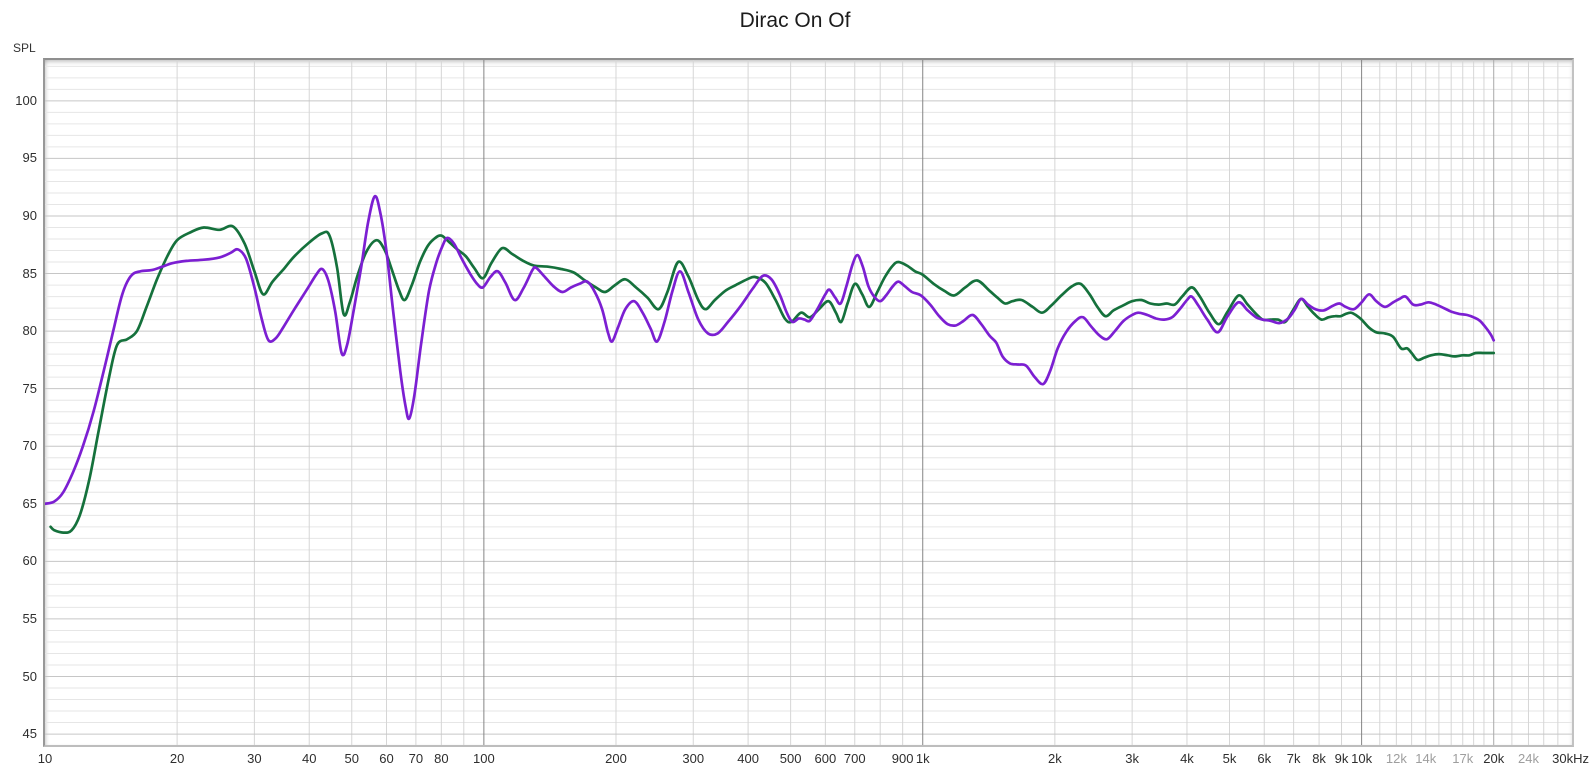 Image resolution: width=1590 pixels, height=779 pixels. Describe the element at coordinates (1229, 758) in the screenshot. I see `x-tick-label: 5k` at that location.